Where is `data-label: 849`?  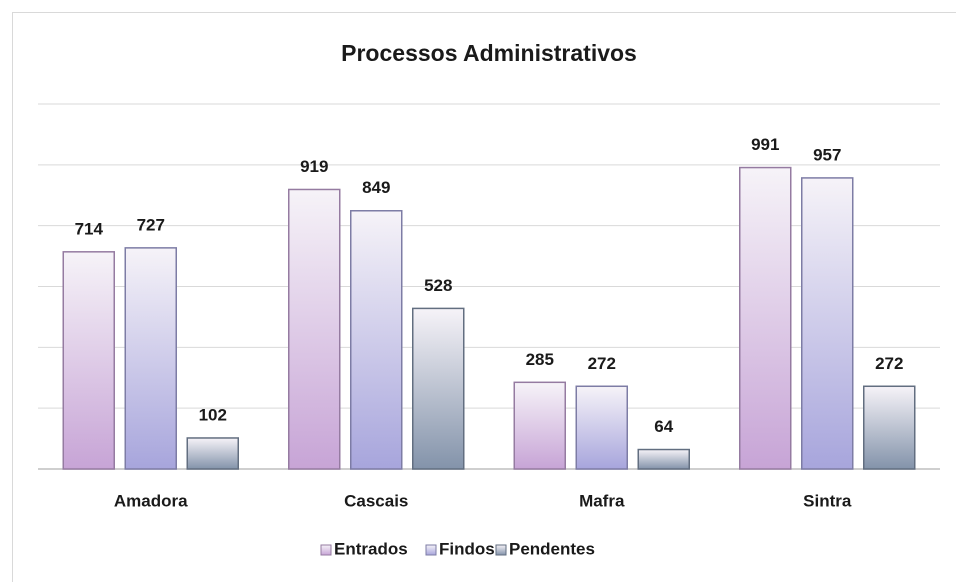 data-label: 849 is located at coordinates (376, 187).